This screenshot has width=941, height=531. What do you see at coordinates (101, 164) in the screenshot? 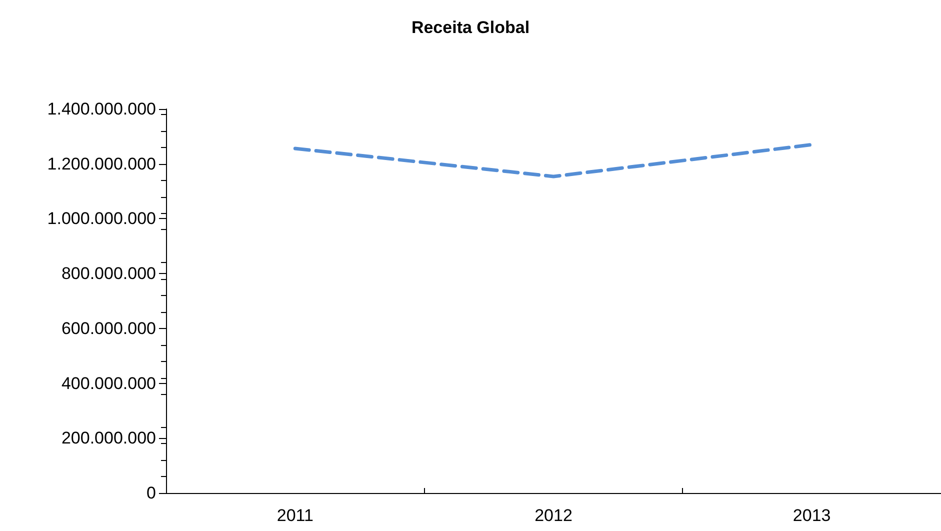
I see `y-tick-label: 1.200.000.000` at bounding box center [101, 164].